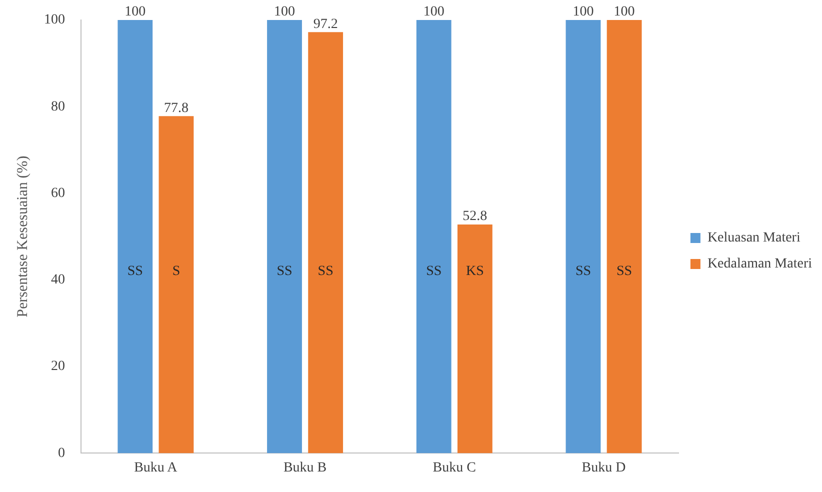 Image resolution: width=822 pixels, height=492 pixels. I want to click on y-tick-label: 100, so click(54, 20).